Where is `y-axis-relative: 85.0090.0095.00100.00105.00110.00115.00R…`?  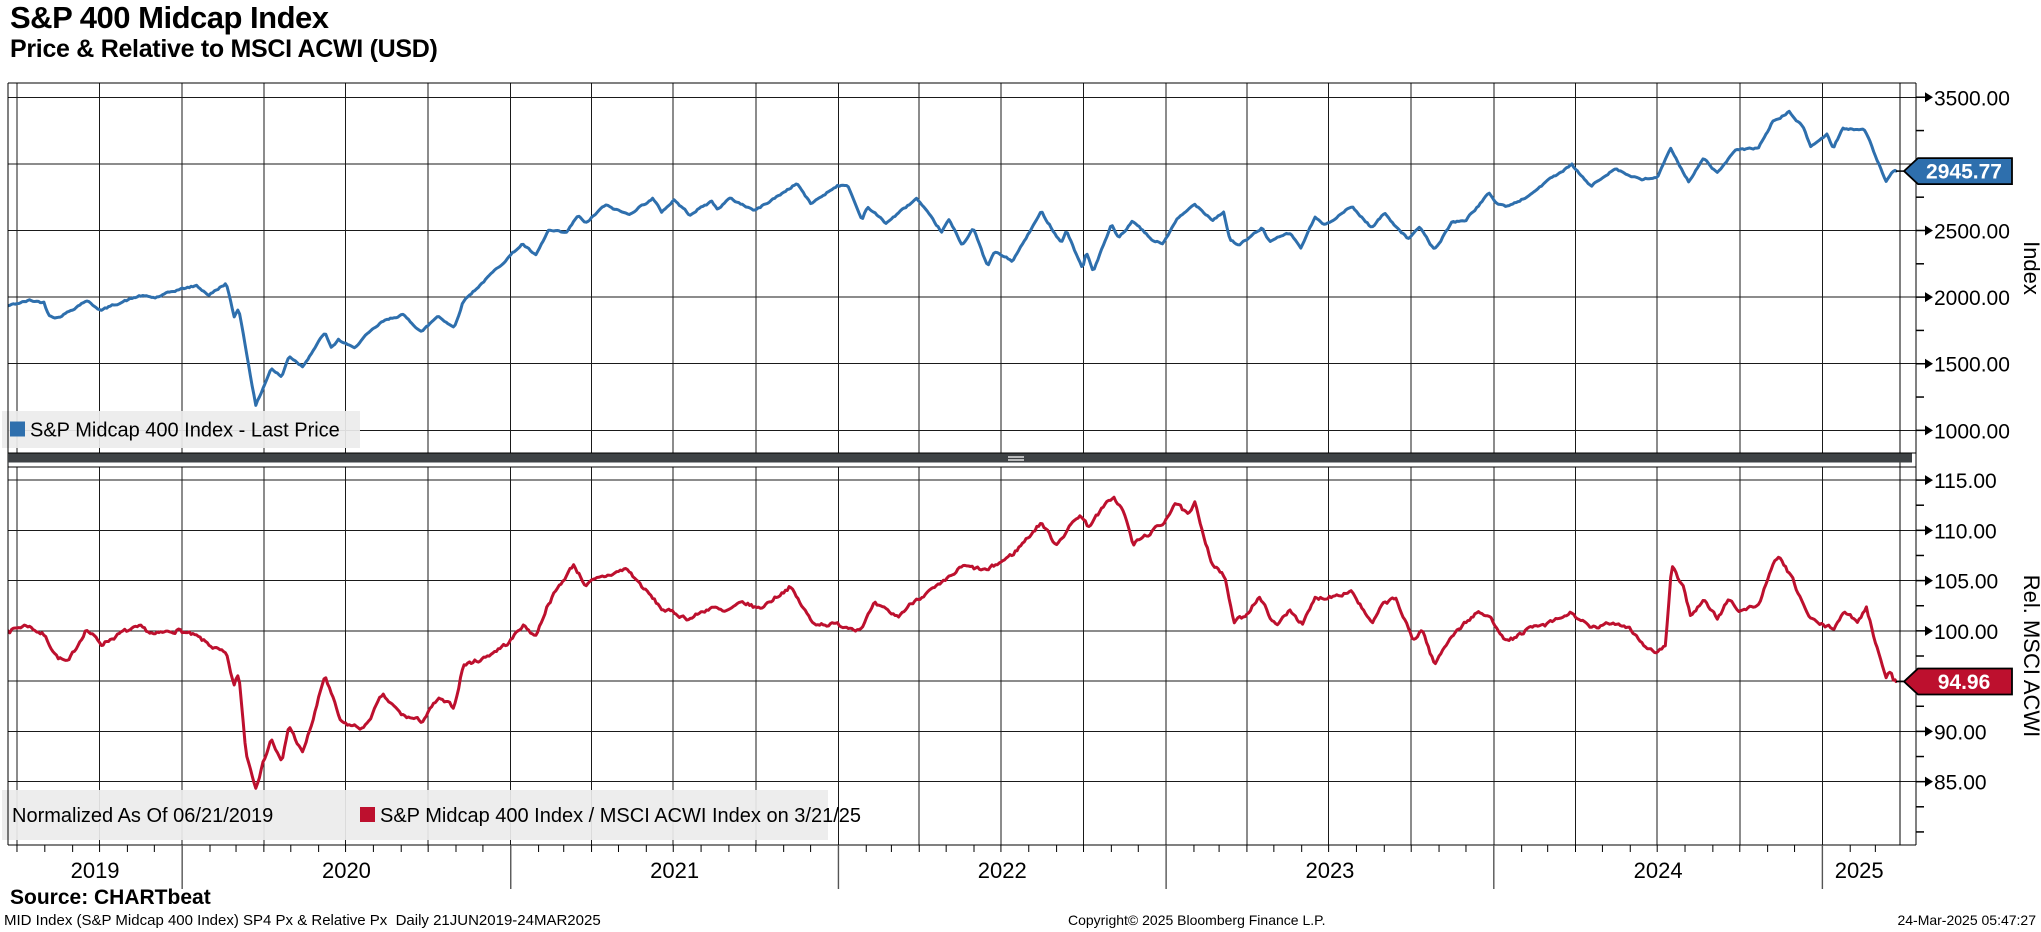
y-axis-relative: 85.0090.0095.00100.00105.00110.00115.00R… is located at coordinates (1978, 651).